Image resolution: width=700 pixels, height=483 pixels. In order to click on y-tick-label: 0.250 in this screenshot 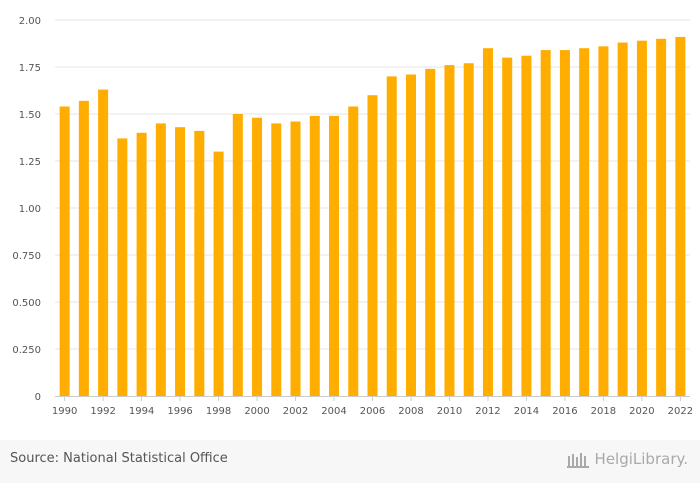, I will do `click(26, 350)`.